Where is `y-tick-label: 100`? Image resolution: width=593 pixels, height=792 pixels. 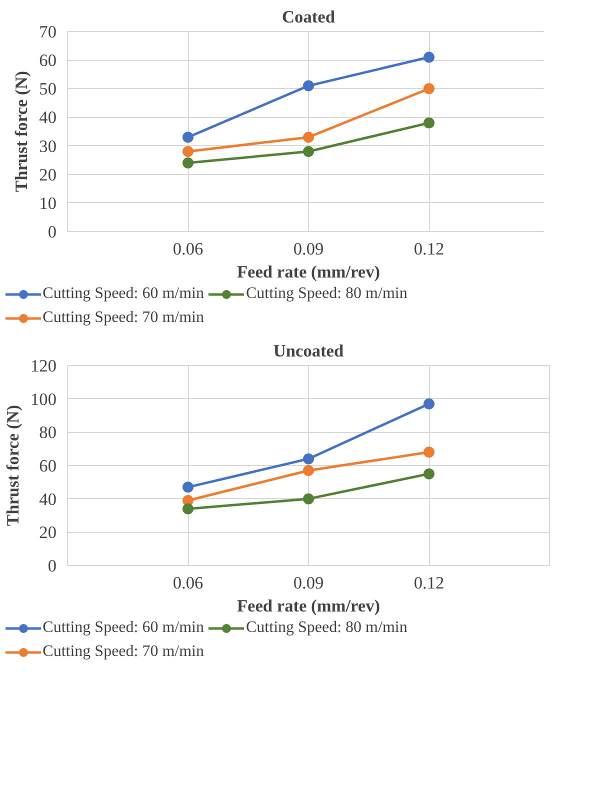 y-tick-label: 100 is located at coordinates (43, 399).